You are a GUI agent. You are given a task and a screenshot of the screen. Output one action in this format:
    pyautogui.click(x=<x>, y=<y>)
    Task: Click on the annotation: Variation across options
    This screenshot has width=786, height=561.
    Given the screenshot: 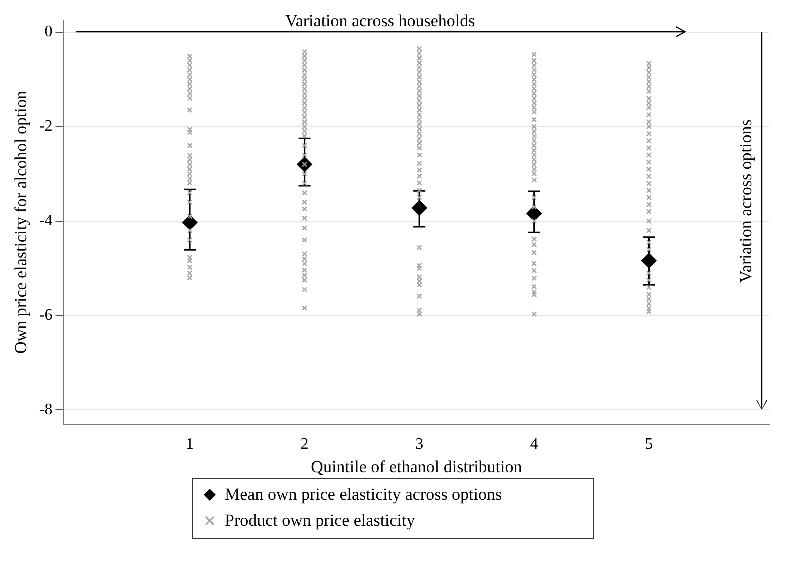 What is the action you would take?
    pyautogui.click(x=746, y=201)
    